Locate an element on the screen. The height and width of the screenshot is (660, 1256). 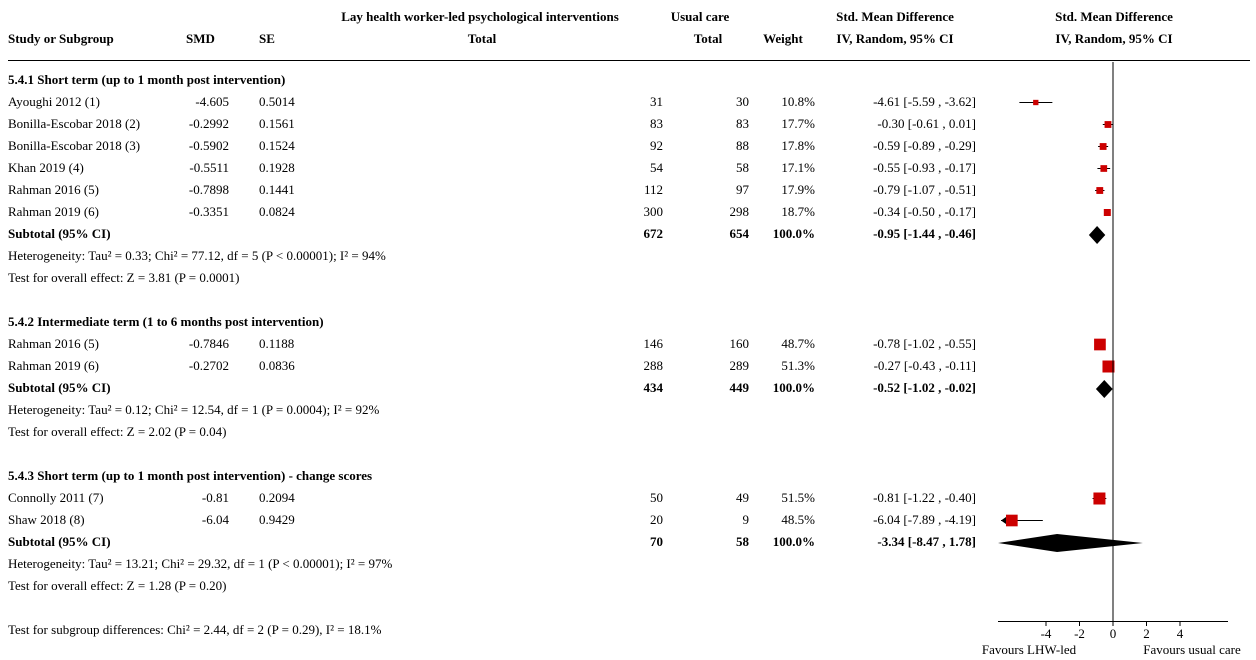
header-plot-title: Std. Mean Difference is located at coordinates (1114, 16).